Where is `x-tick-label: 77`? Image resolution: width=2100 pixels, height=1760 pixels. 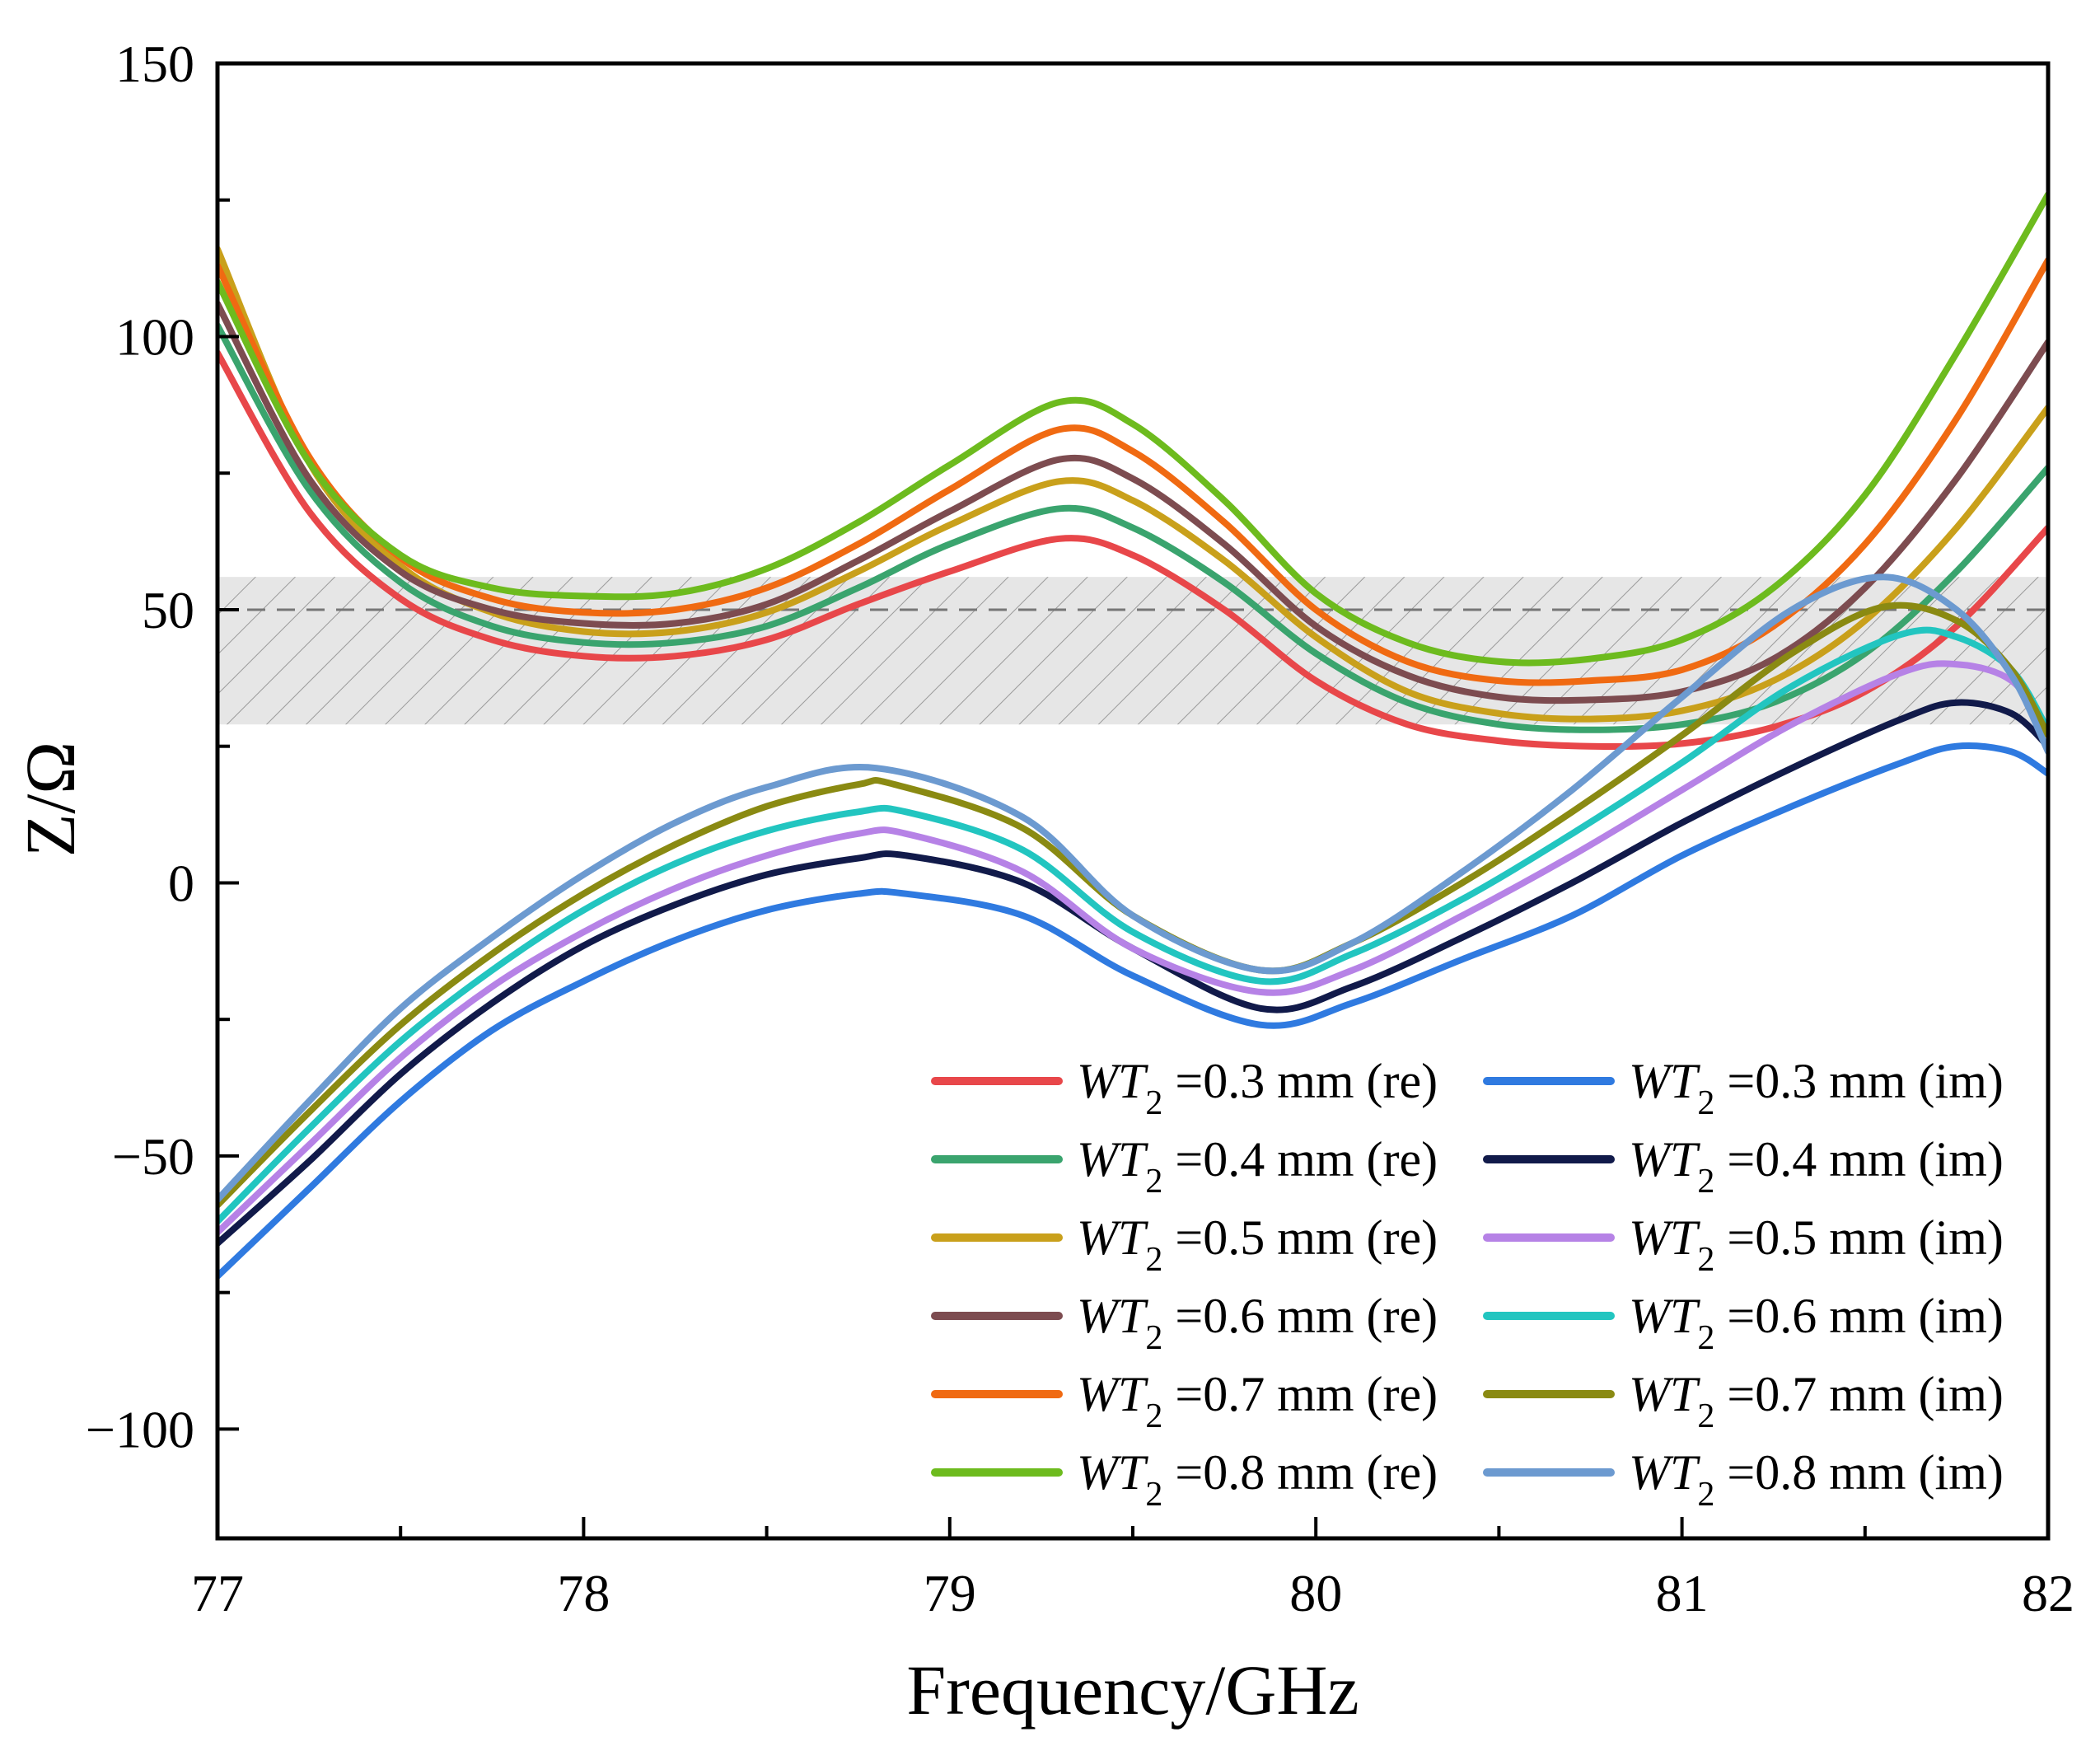
x-tick-label: 77 is located at coordinates (218, 1593).